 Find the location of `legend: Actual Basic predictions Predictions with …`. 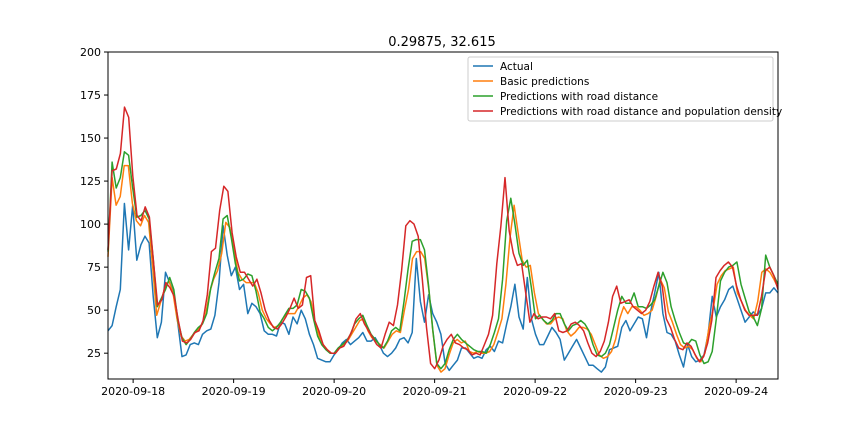

legend: Actual Basic predictions Predictions with … is located at coordinates (624, 89).